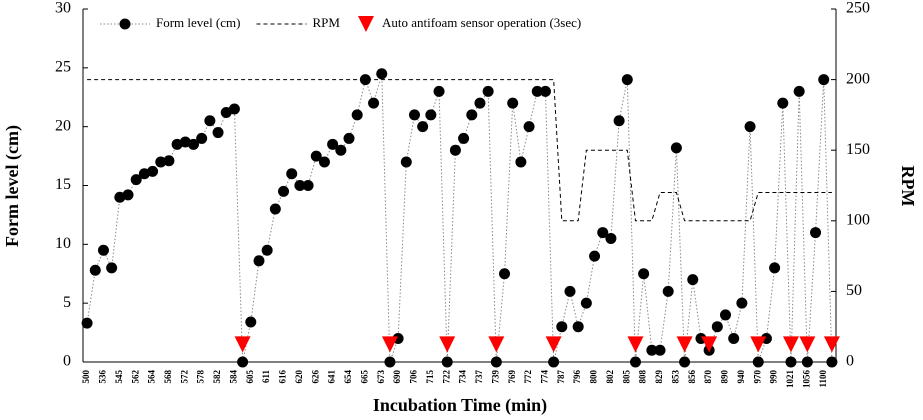 This screenshot has width=923, height=420. I want to click on x-tick-label: 808, so click(643, 377).